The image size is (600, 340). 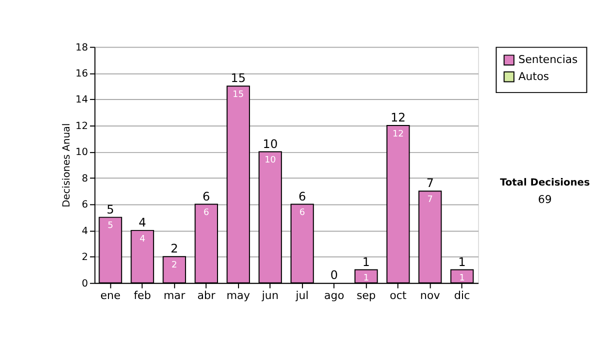 I want to click on x-tick-label: mar, so click(x=175, y=295).